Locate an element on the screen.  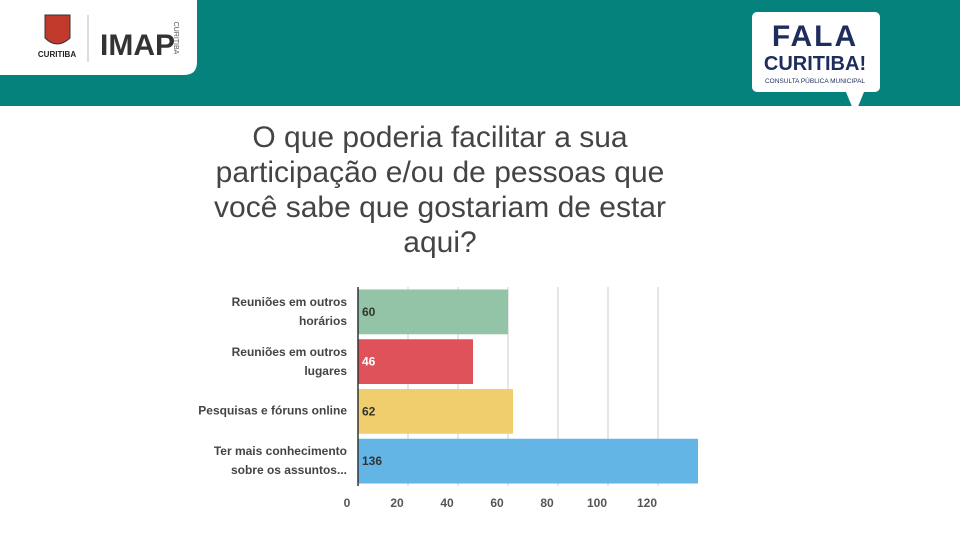
value-label: 60 is located at coordinates (369, 312).